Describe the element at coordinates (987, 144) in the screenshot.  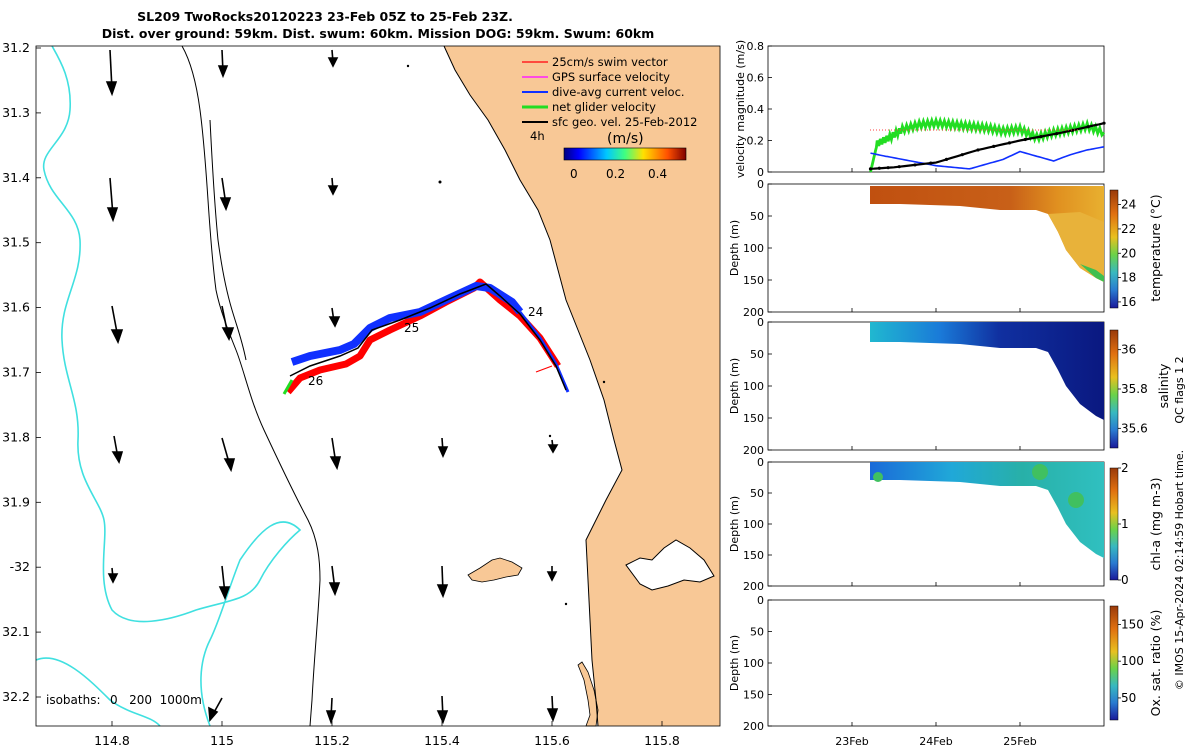
I see `velocity-series-line` at that location.